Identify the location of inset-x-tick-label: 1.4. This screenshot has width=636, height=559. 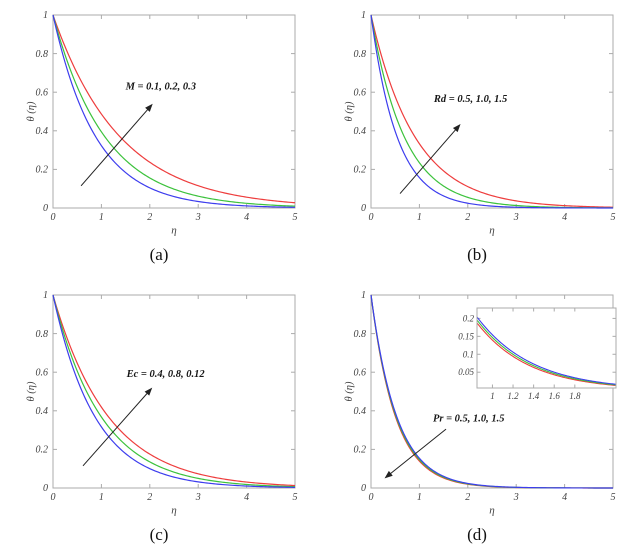
(534, 396).